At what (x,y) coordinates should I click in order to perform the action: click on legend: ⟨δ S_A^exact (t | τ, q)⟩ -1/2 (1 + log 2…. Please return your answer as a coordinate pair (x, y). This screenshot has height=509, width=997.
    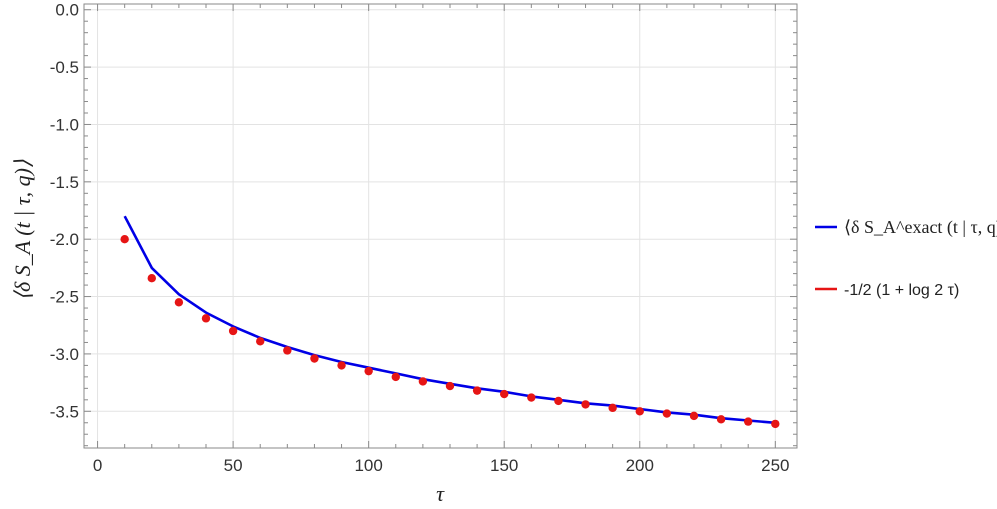
    Looking at the image, I should click on (906, 258).